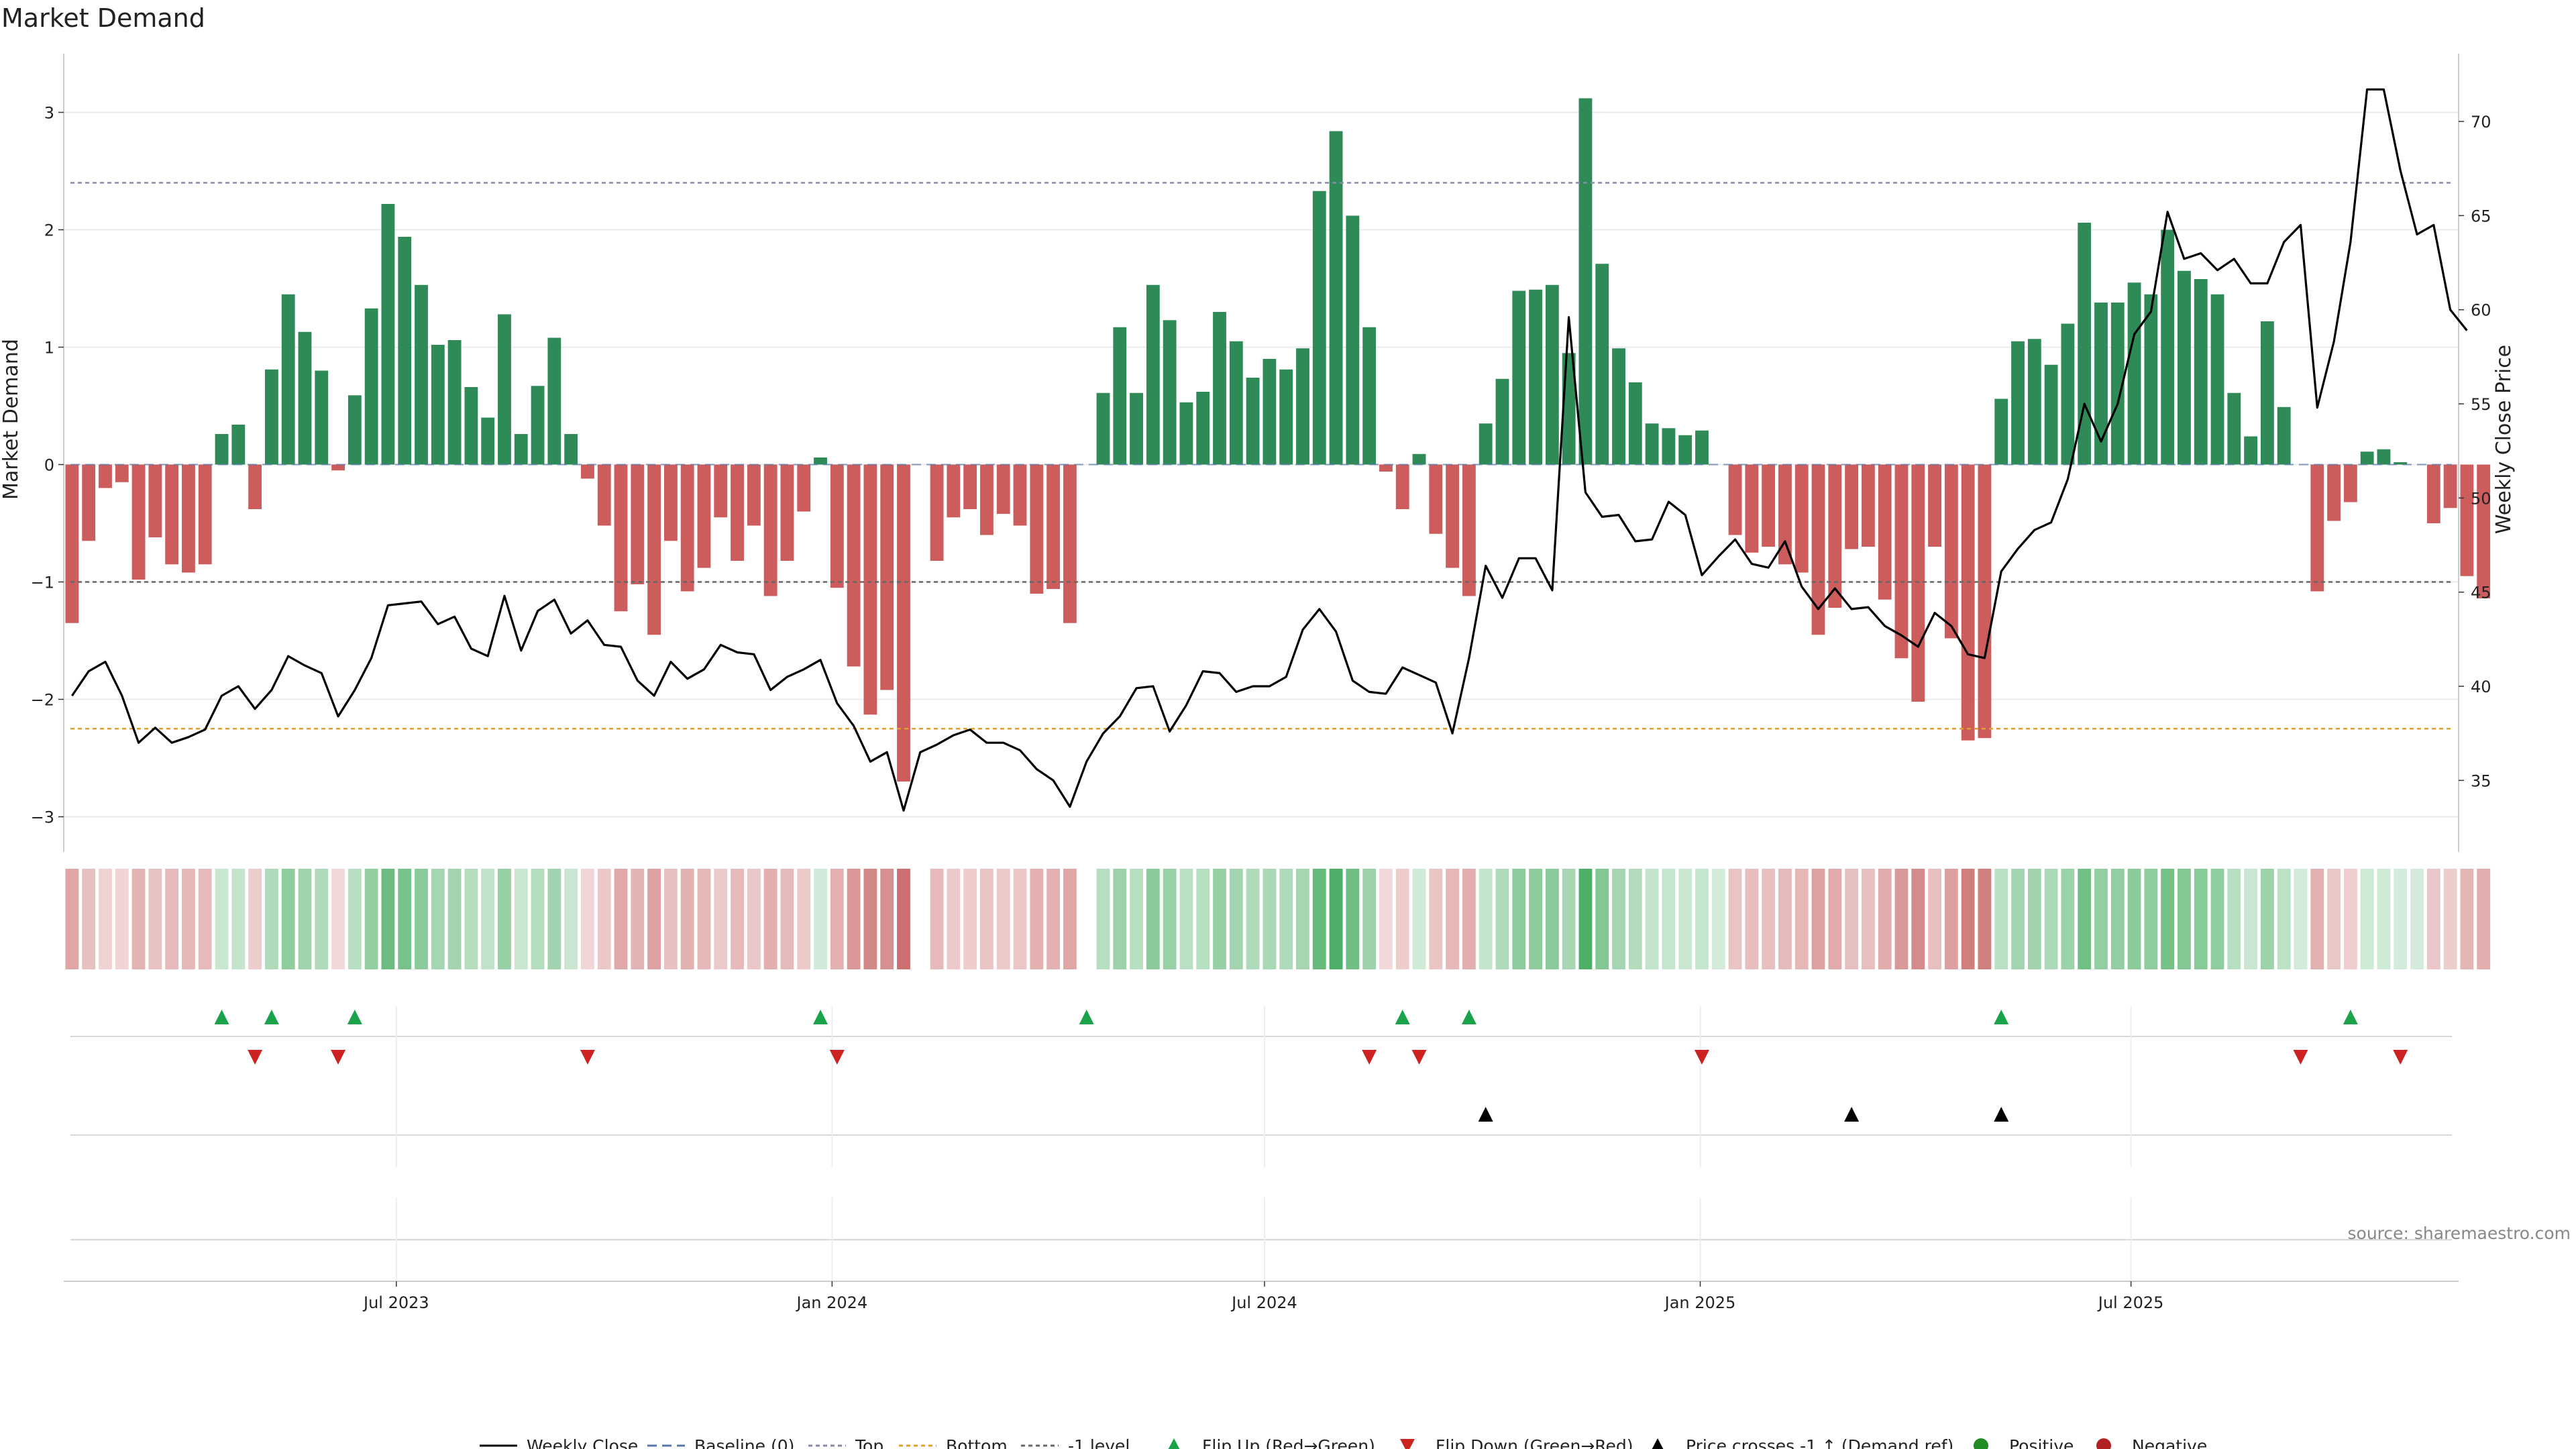 Image resolution: width=2576 pixels, height=1449 pixels. Describe the element at coordinates (869, 1442) in the screenshot. I see `legend-label: Top` at that location.